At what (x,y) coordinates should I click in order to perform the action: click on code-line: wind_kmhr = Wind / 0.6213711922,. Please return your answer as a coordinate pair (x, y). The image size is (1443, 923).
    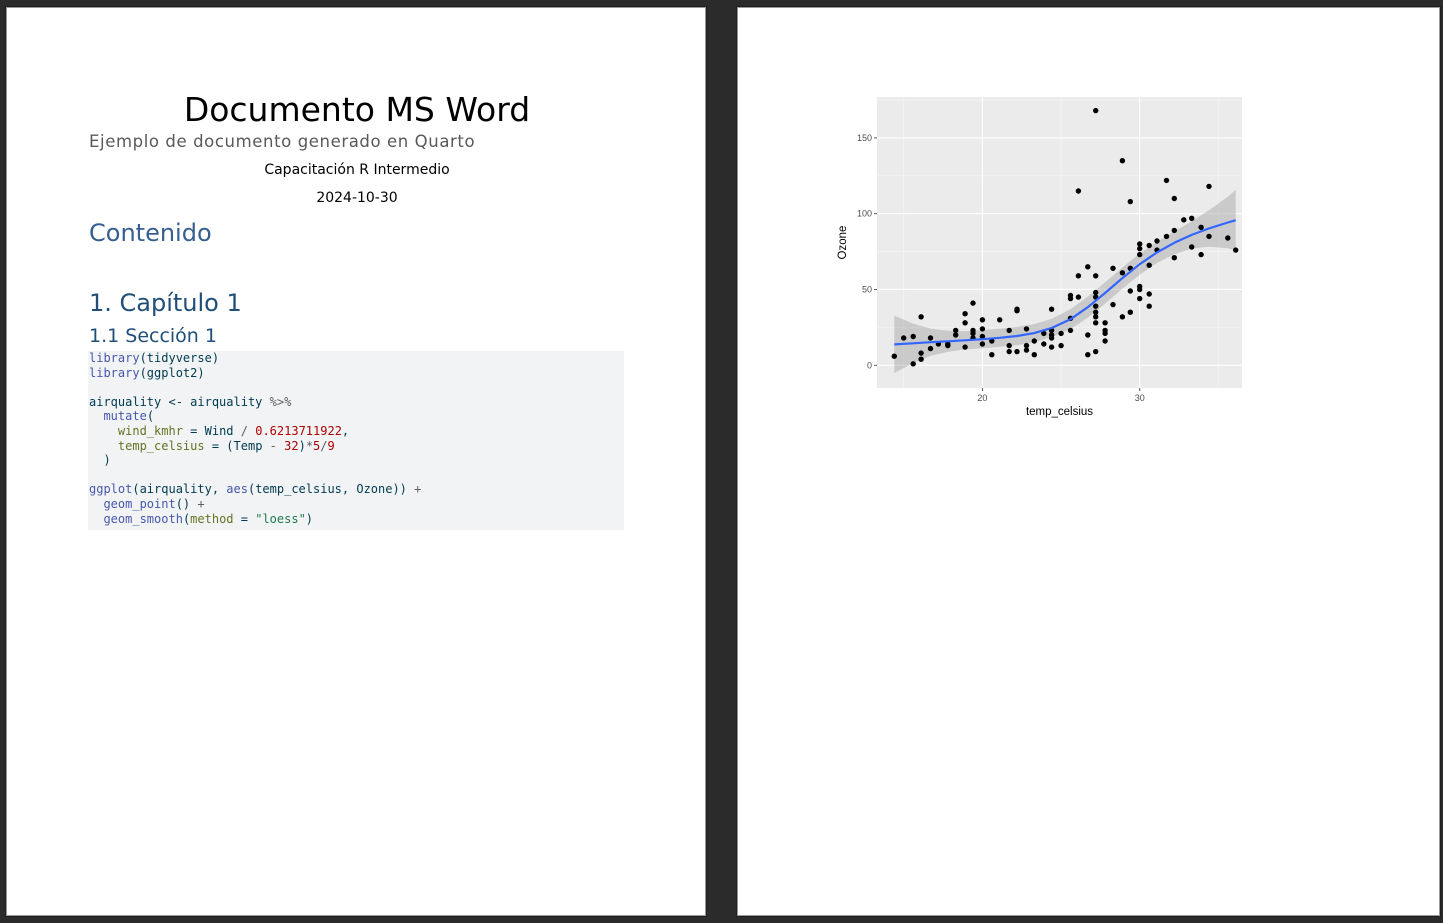
    Looking at the image, I should click on (356, 431).